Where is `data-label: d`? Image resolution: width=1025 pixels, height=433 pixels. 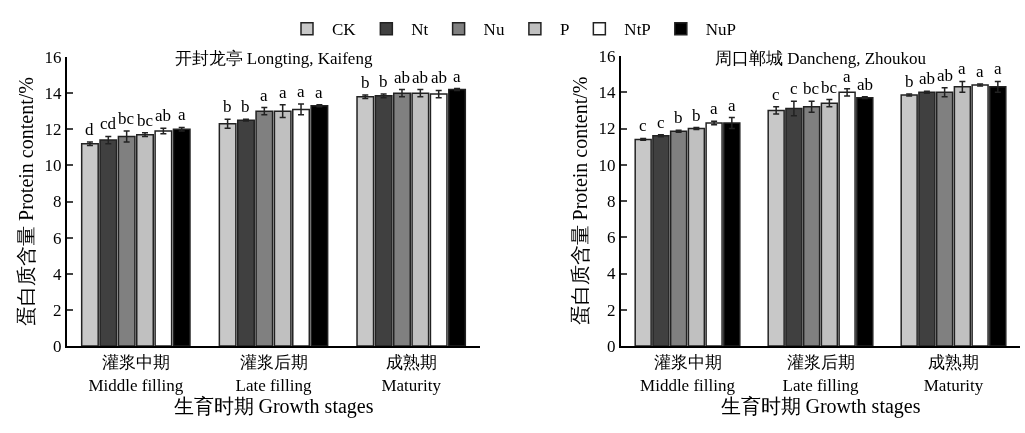
data-label: d is located at coordinates (89, 129).